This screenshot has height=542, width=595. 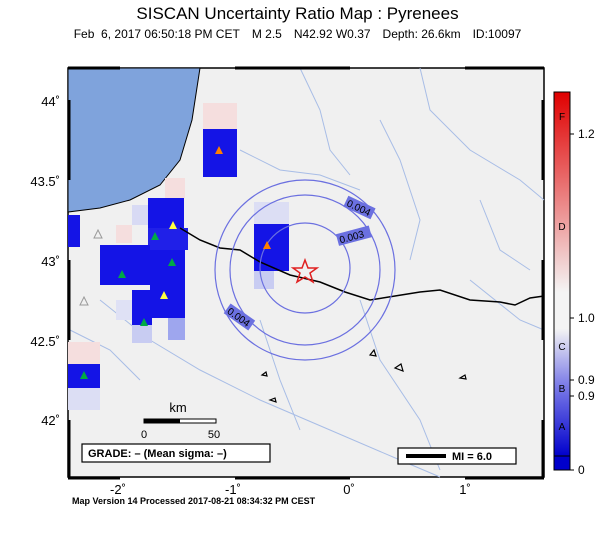 I want to click on epicenter-star-icon, so click(x=305, y=270).